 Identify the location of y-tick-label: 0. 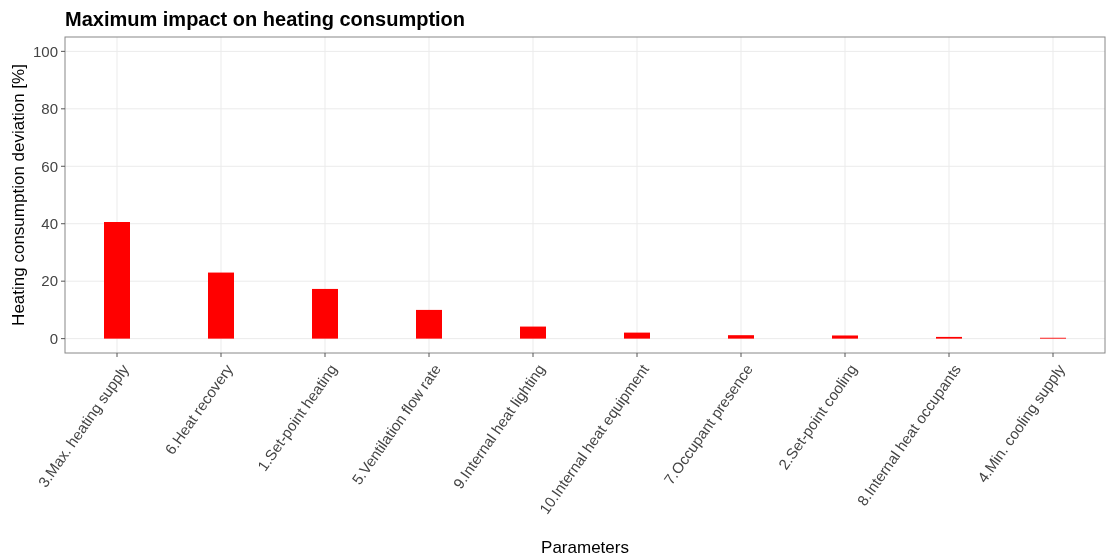
(53, 338).